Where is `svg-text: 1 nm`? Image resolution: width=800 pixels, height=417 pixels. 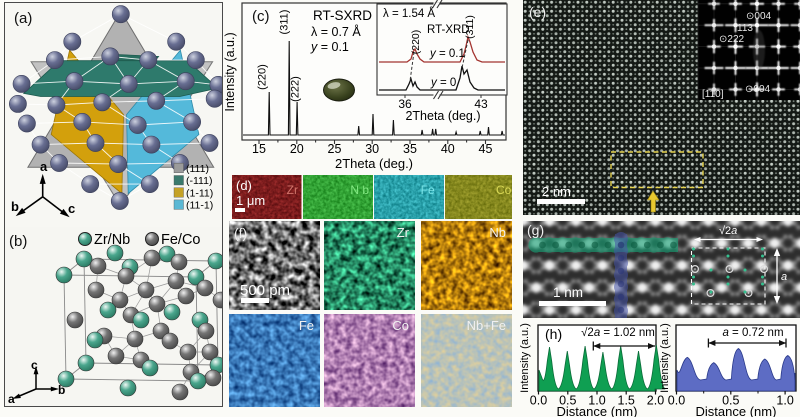
svg-text: 1 nm is located at coordinates (568, 292).